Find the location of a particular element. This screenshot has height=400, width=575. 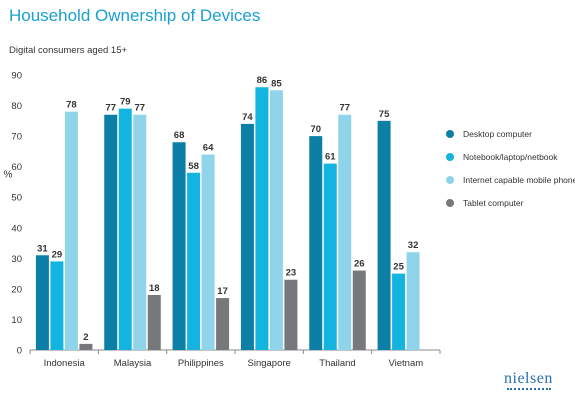

y-tick-label: 10 is located at coordinates (16, 320).